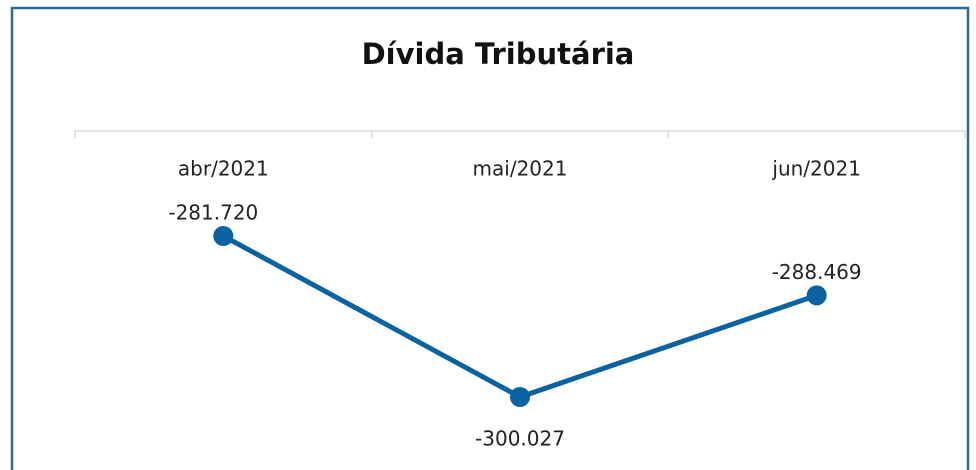 The image size is (976, 470). Describe the element at coordinates (520, 169) in the screenshot. I see `x-tick-label: mai/2021` at that location.